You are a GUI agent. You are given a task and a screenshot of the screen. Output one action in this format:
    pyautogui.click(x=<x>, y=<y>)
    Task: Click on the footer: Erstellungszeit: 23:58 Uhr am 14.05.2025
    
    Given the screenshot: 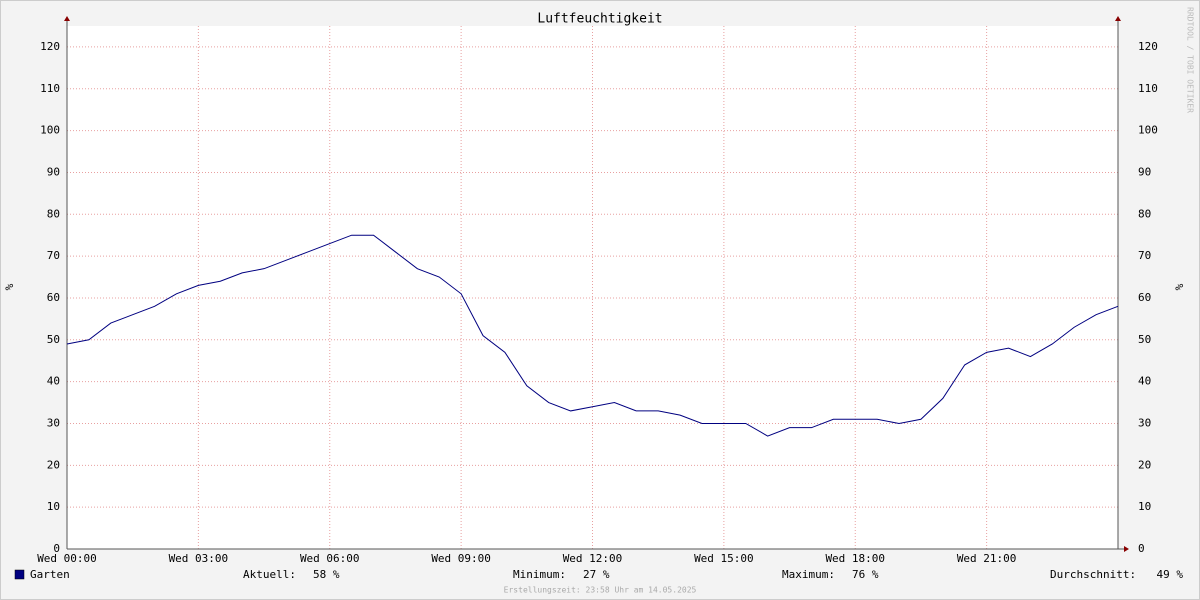 What is the action you would take?
    pyautogui.click(x=600, y=590)
    